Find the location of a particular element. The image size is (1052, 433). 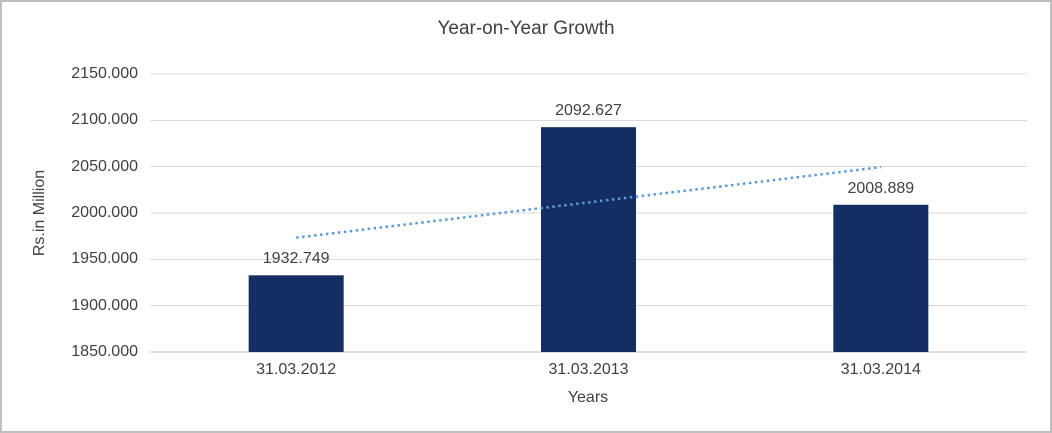

y-tick-label: 1850.000 is located at coordinates (104, 351).